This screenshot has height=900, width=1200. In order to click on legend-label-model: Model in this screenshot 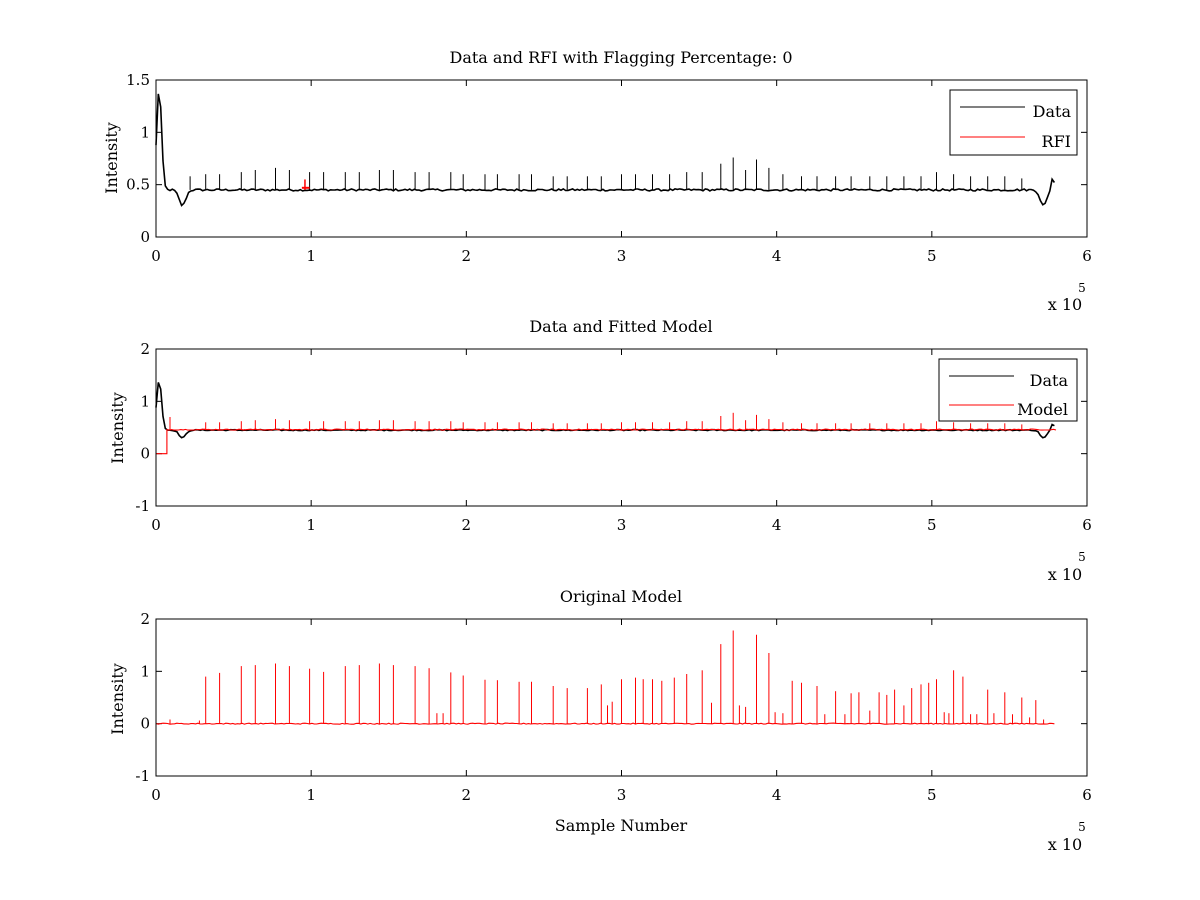, I will do `click(1042, 409)`.